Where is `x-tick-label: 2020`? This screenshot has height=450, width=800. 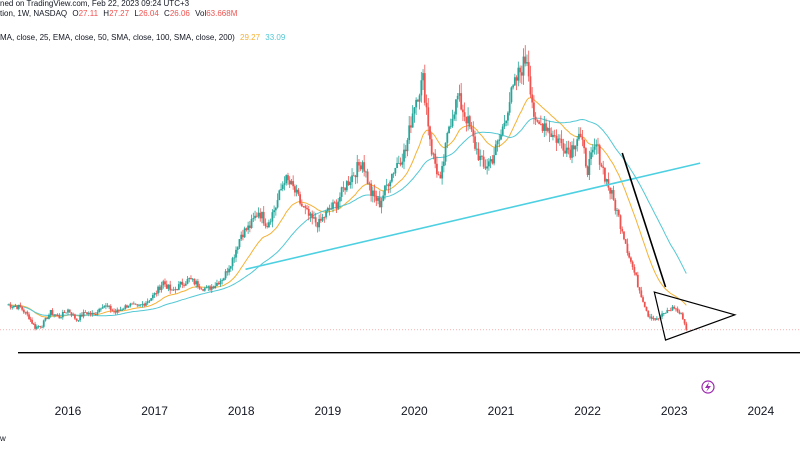 x-tick-label: 2020 is located at coordinates (414, 411).